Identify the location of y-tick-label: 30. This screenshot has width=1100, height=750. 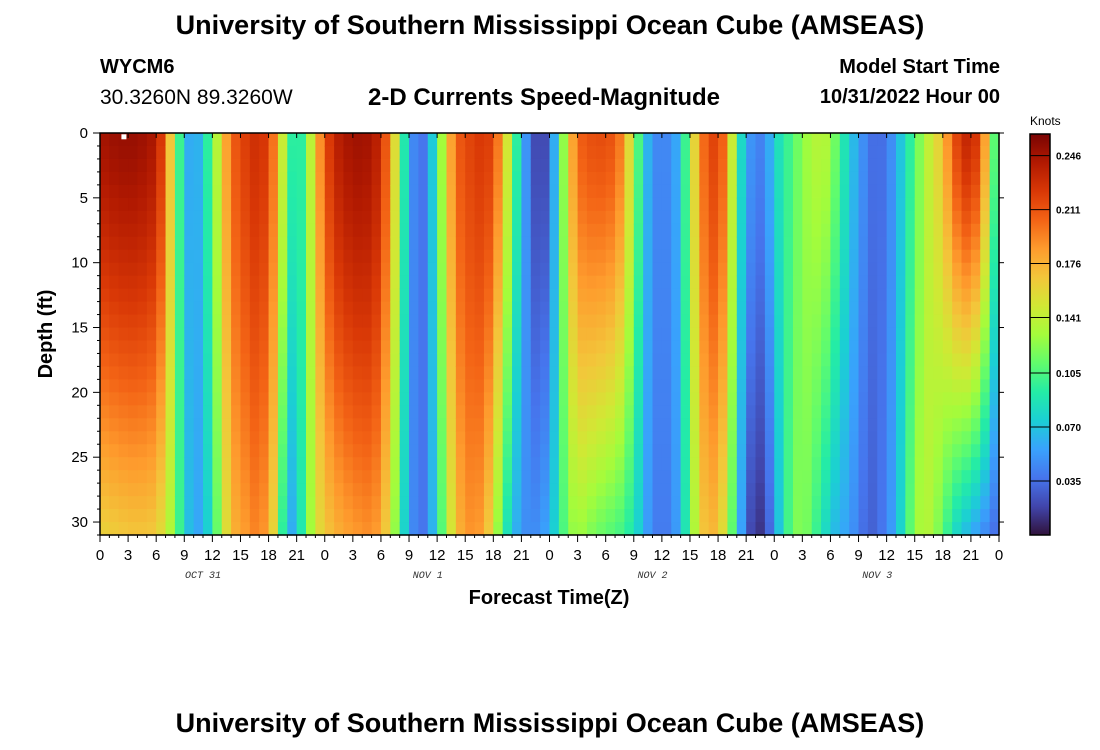
(79, 522).